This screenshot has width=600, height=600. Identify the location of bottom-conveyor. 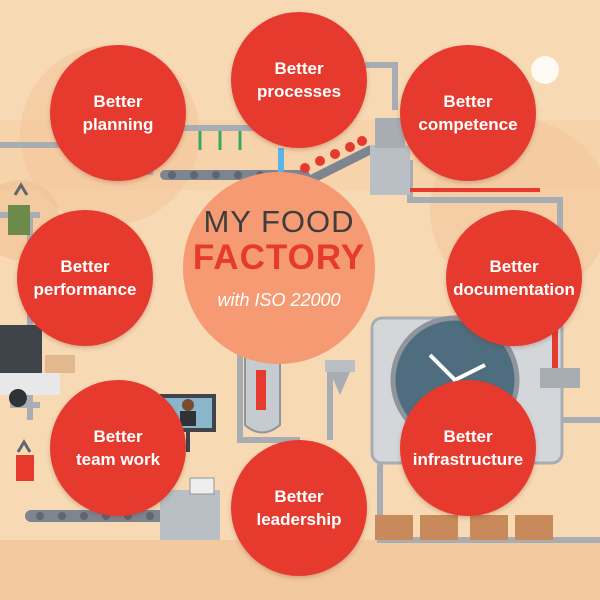
(122, 508).